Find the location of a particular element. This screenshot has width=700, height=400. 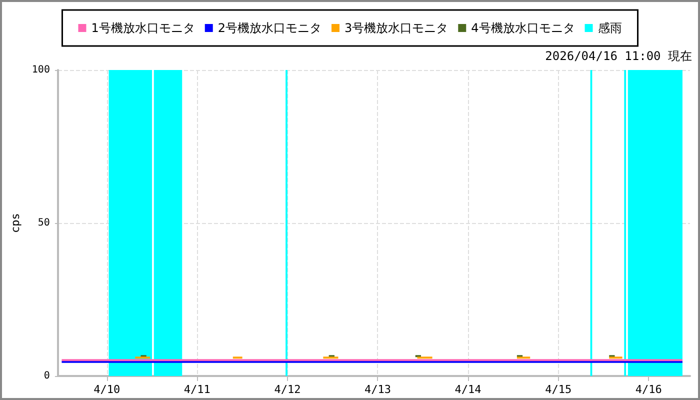

y-tick-label: 50 is located at coordinates (44, 223).